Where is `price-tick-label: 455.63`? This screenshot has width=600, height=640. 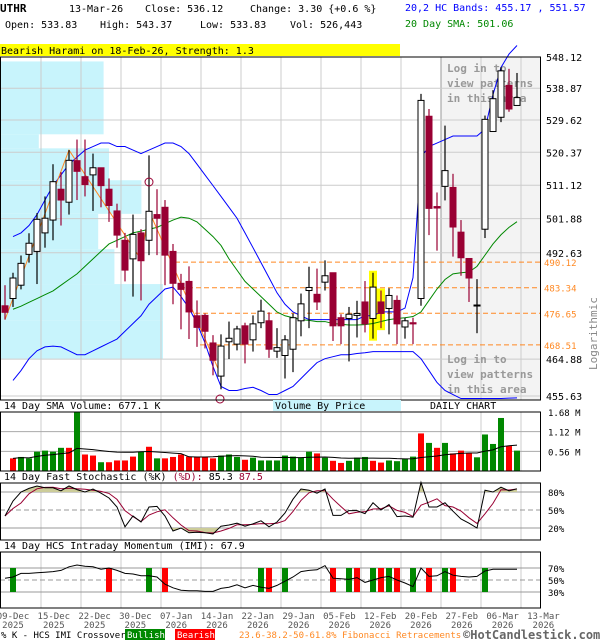 price-tick-label: 455.63 is located at coordinates (564, 397).